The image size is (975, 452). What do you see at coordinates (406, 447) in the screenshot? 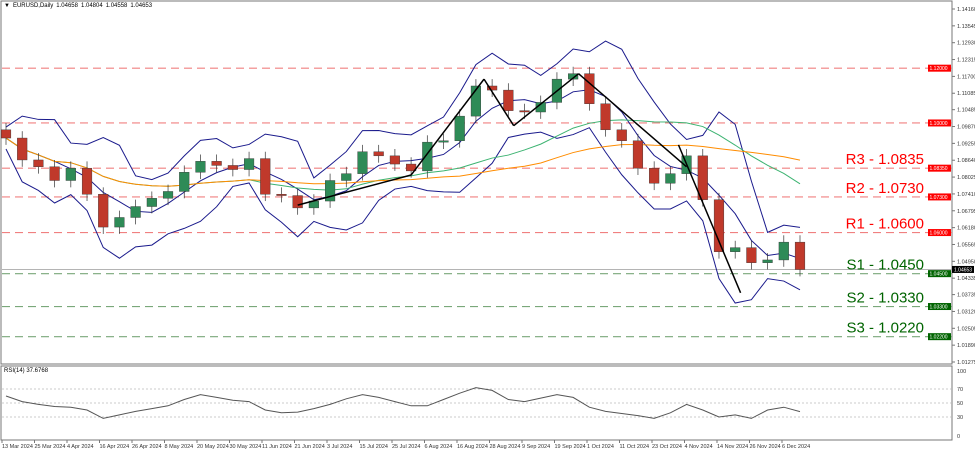
I see `x-tick-label: 25 Jul 2024` at bounding box center [406, 447].